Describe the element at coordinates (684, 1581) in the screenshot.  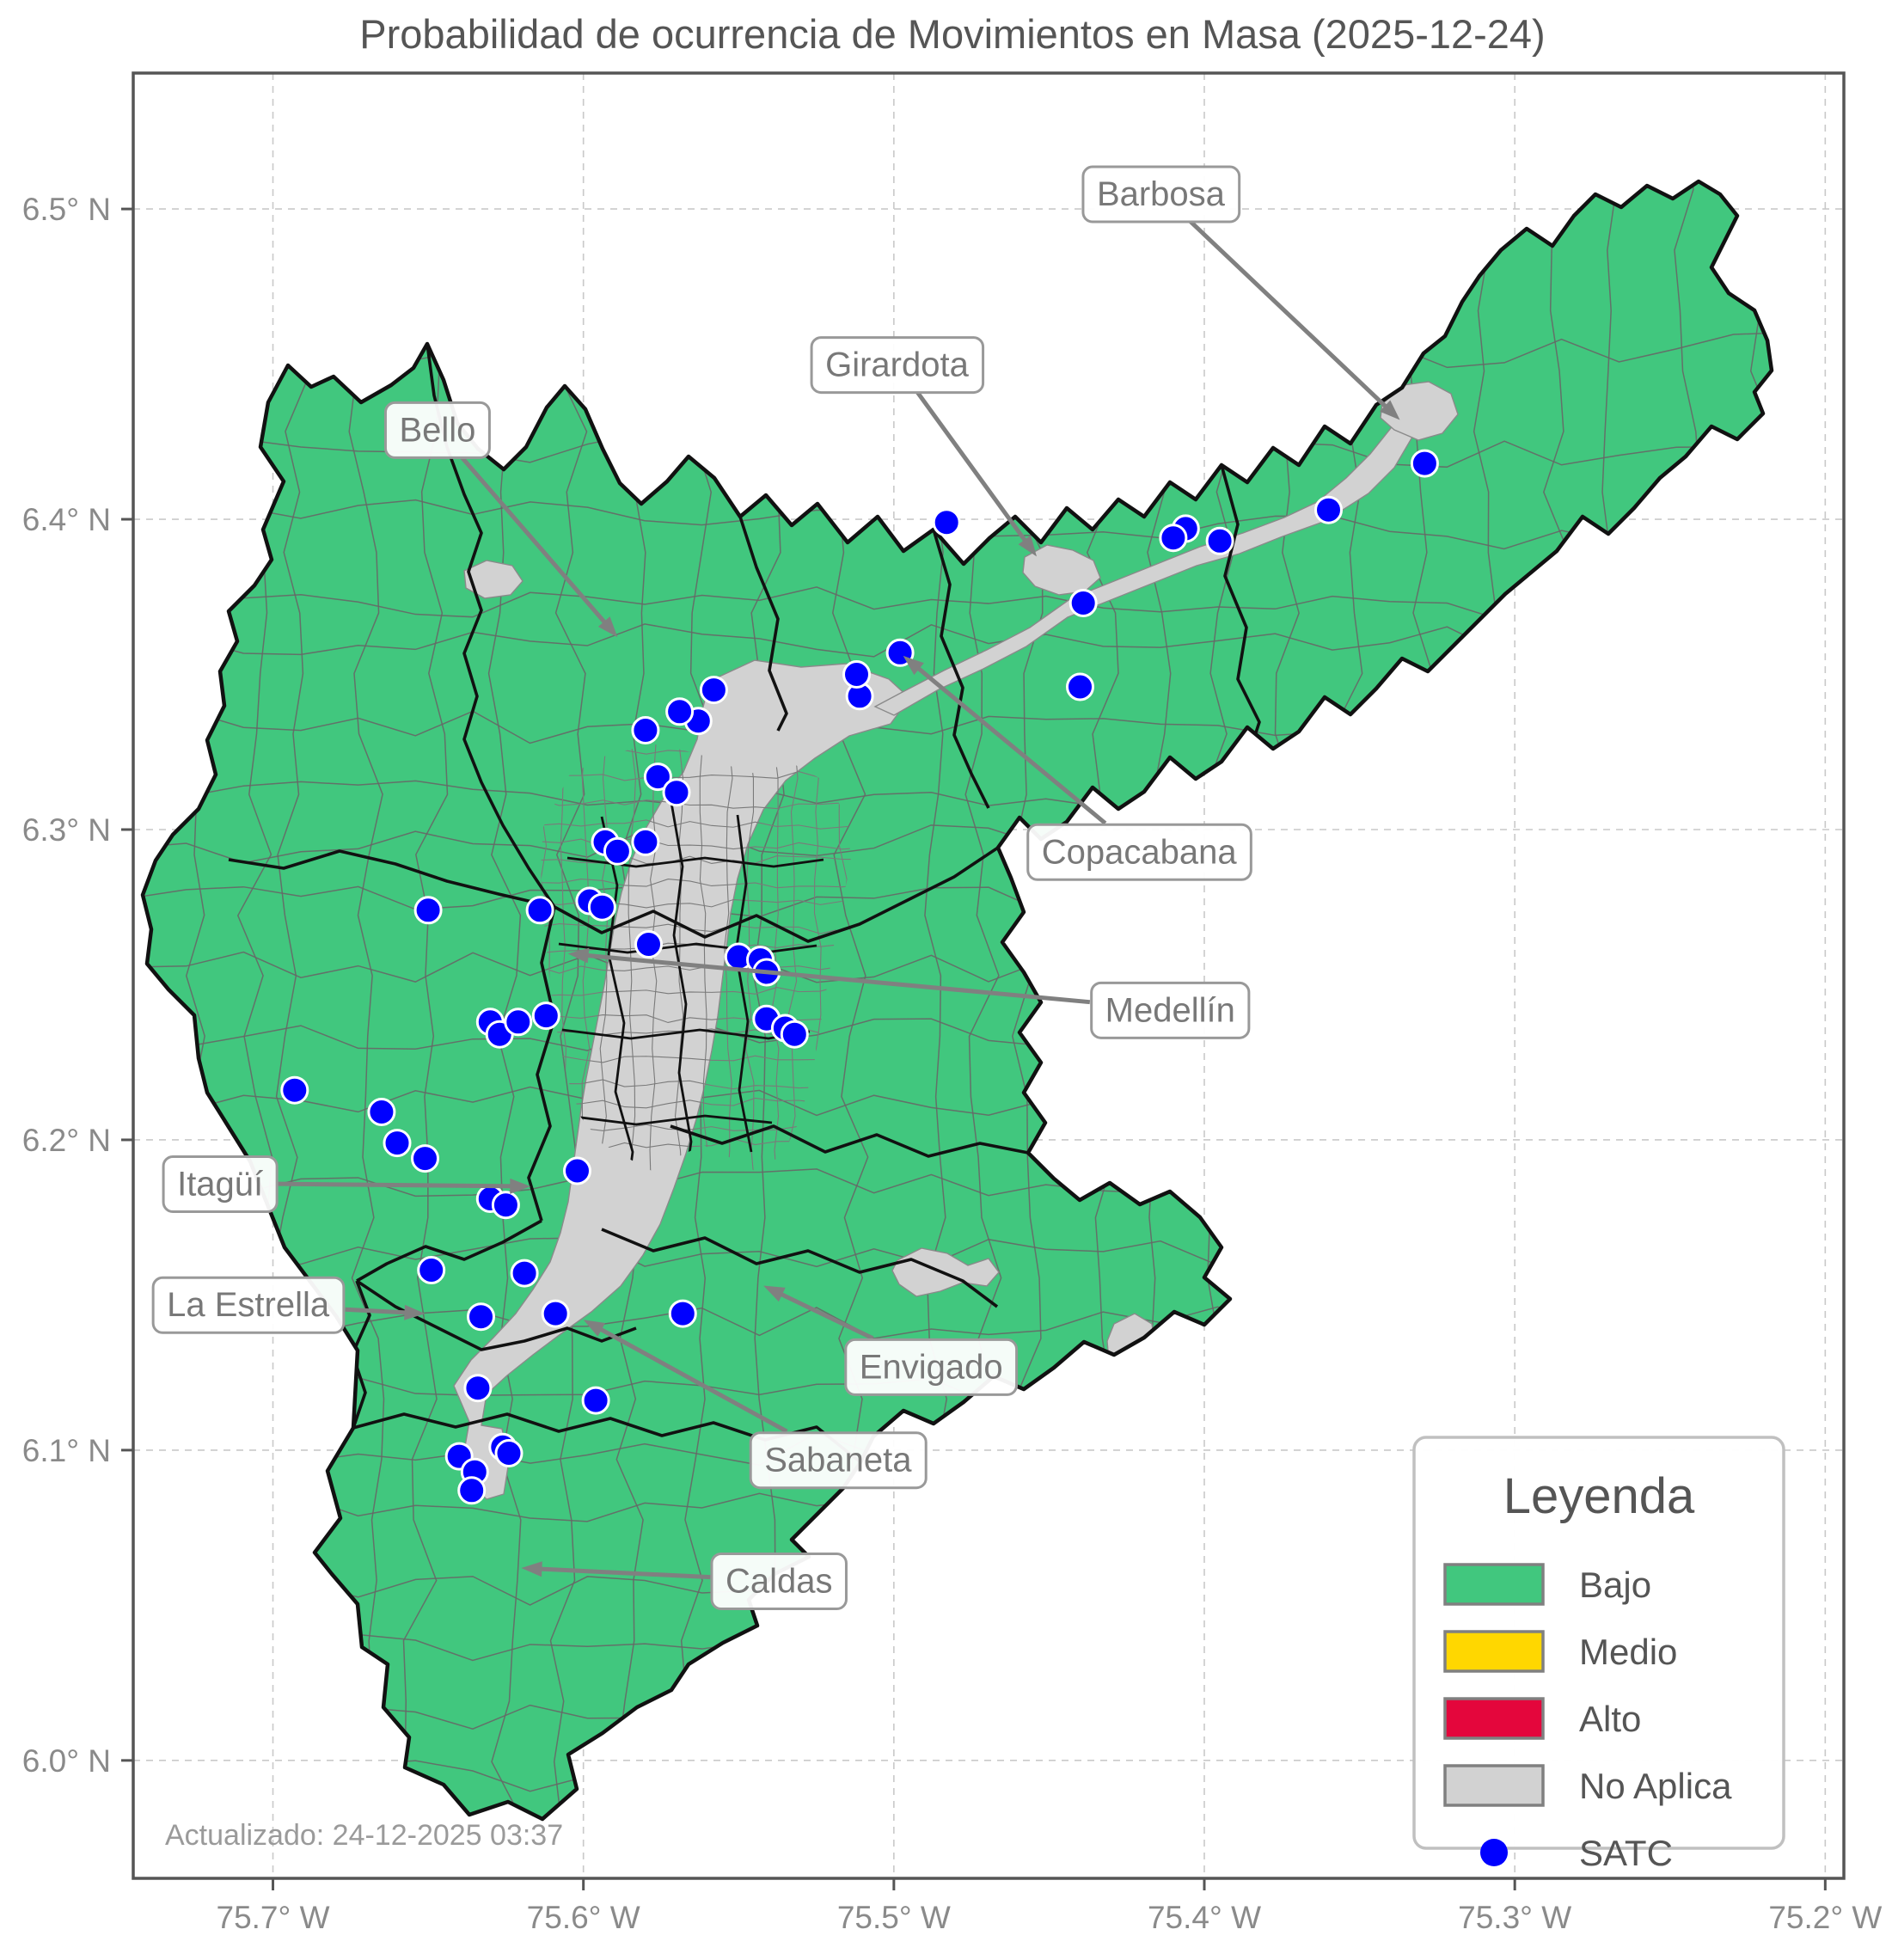
I see `city-annotation: Caldas` at that location.